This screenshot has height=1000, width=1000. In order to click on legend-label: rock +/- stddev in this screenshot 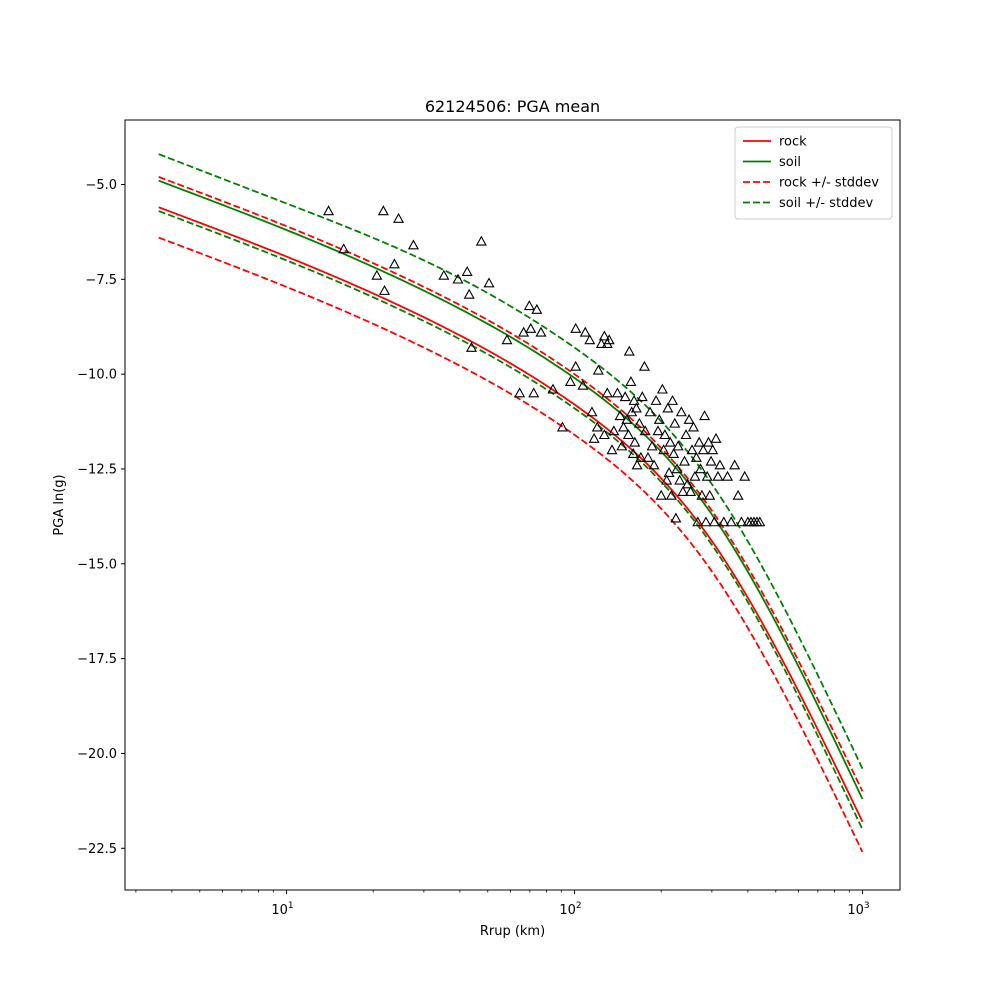, I will do `click(829, 183)`.